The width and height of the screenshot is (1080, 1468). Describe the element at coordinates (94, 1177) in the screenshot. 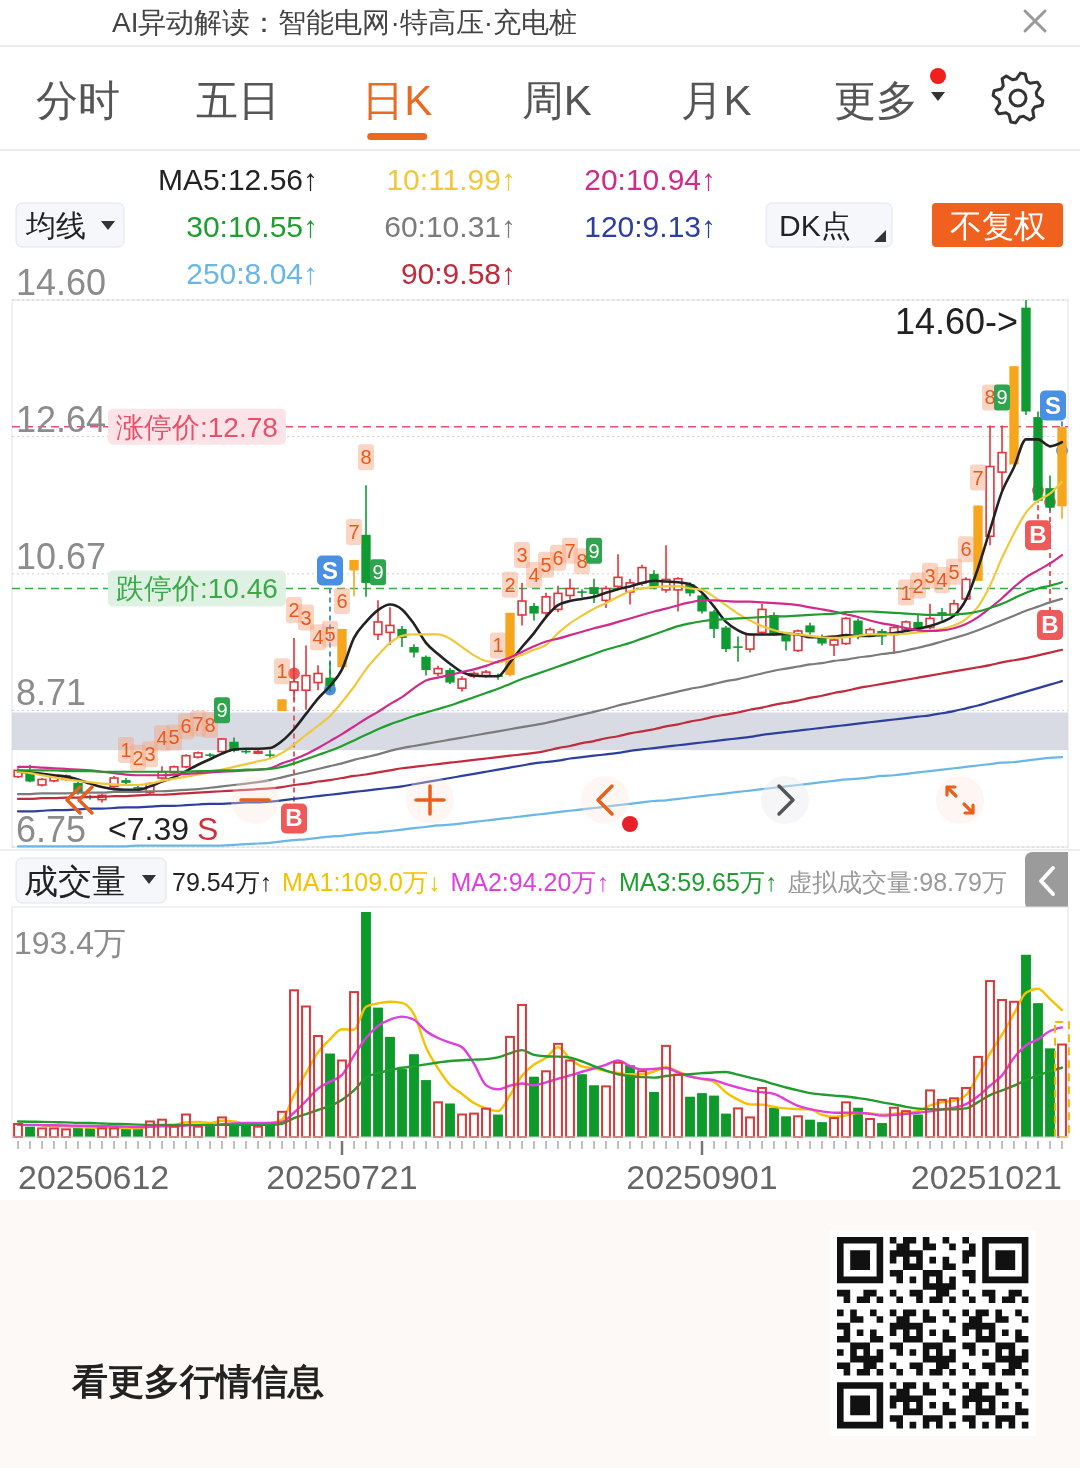

I see `text: 20250612` at that location.